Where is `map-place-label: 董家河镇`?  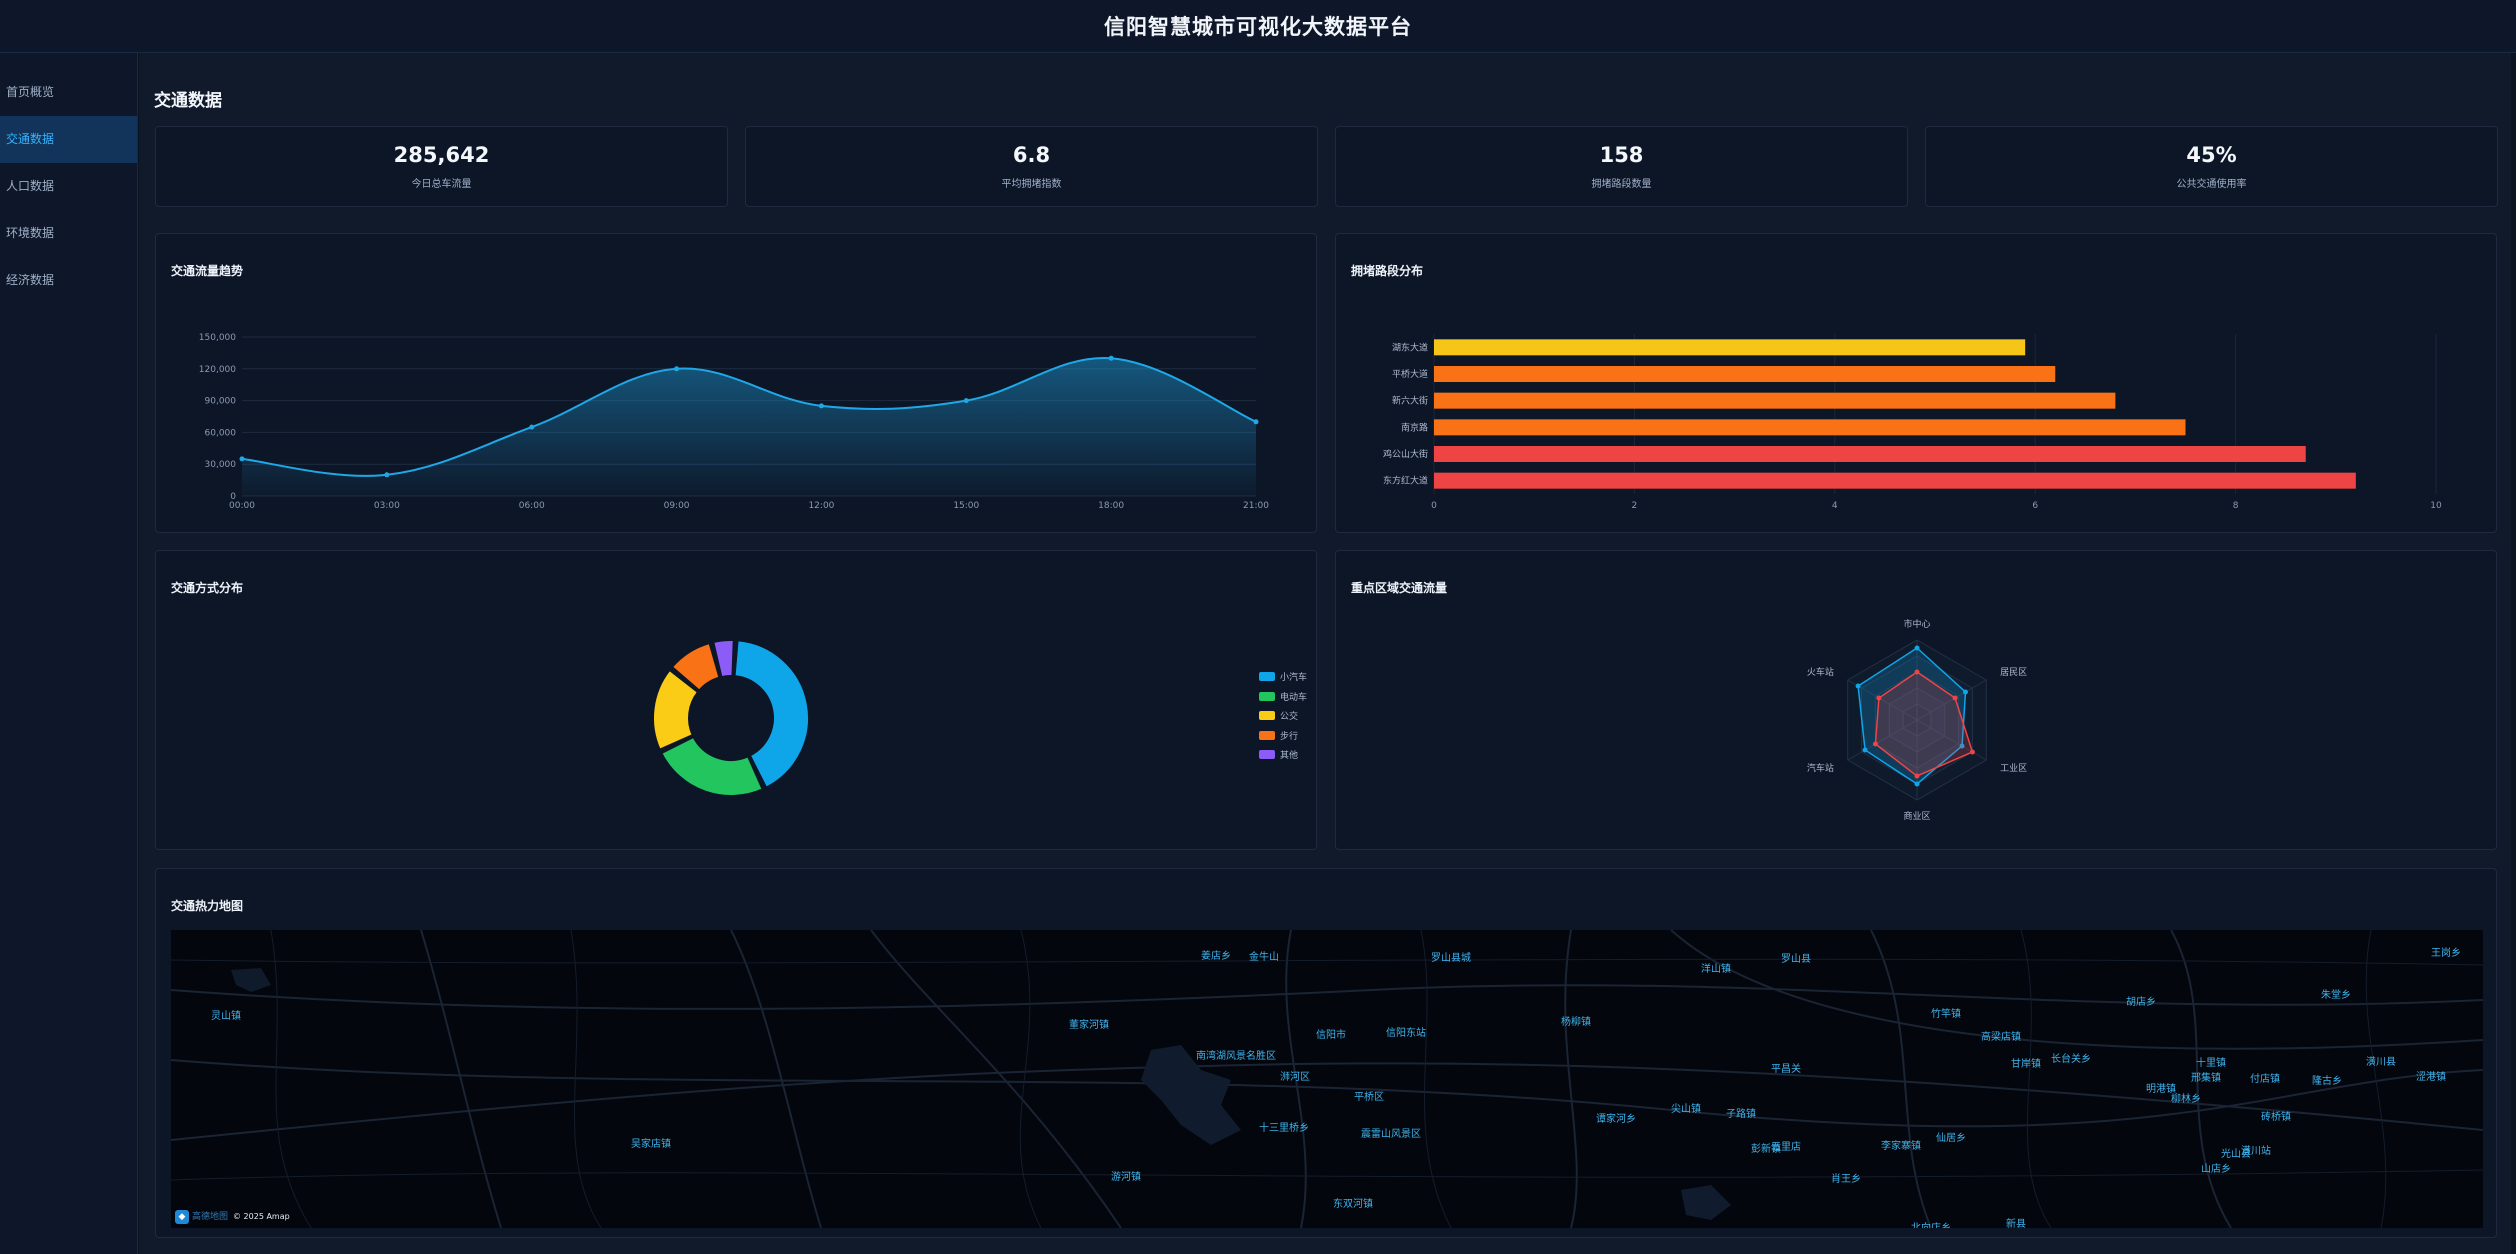
map-place-label: 董家河镇 is located at coordinates (1089, 1025).